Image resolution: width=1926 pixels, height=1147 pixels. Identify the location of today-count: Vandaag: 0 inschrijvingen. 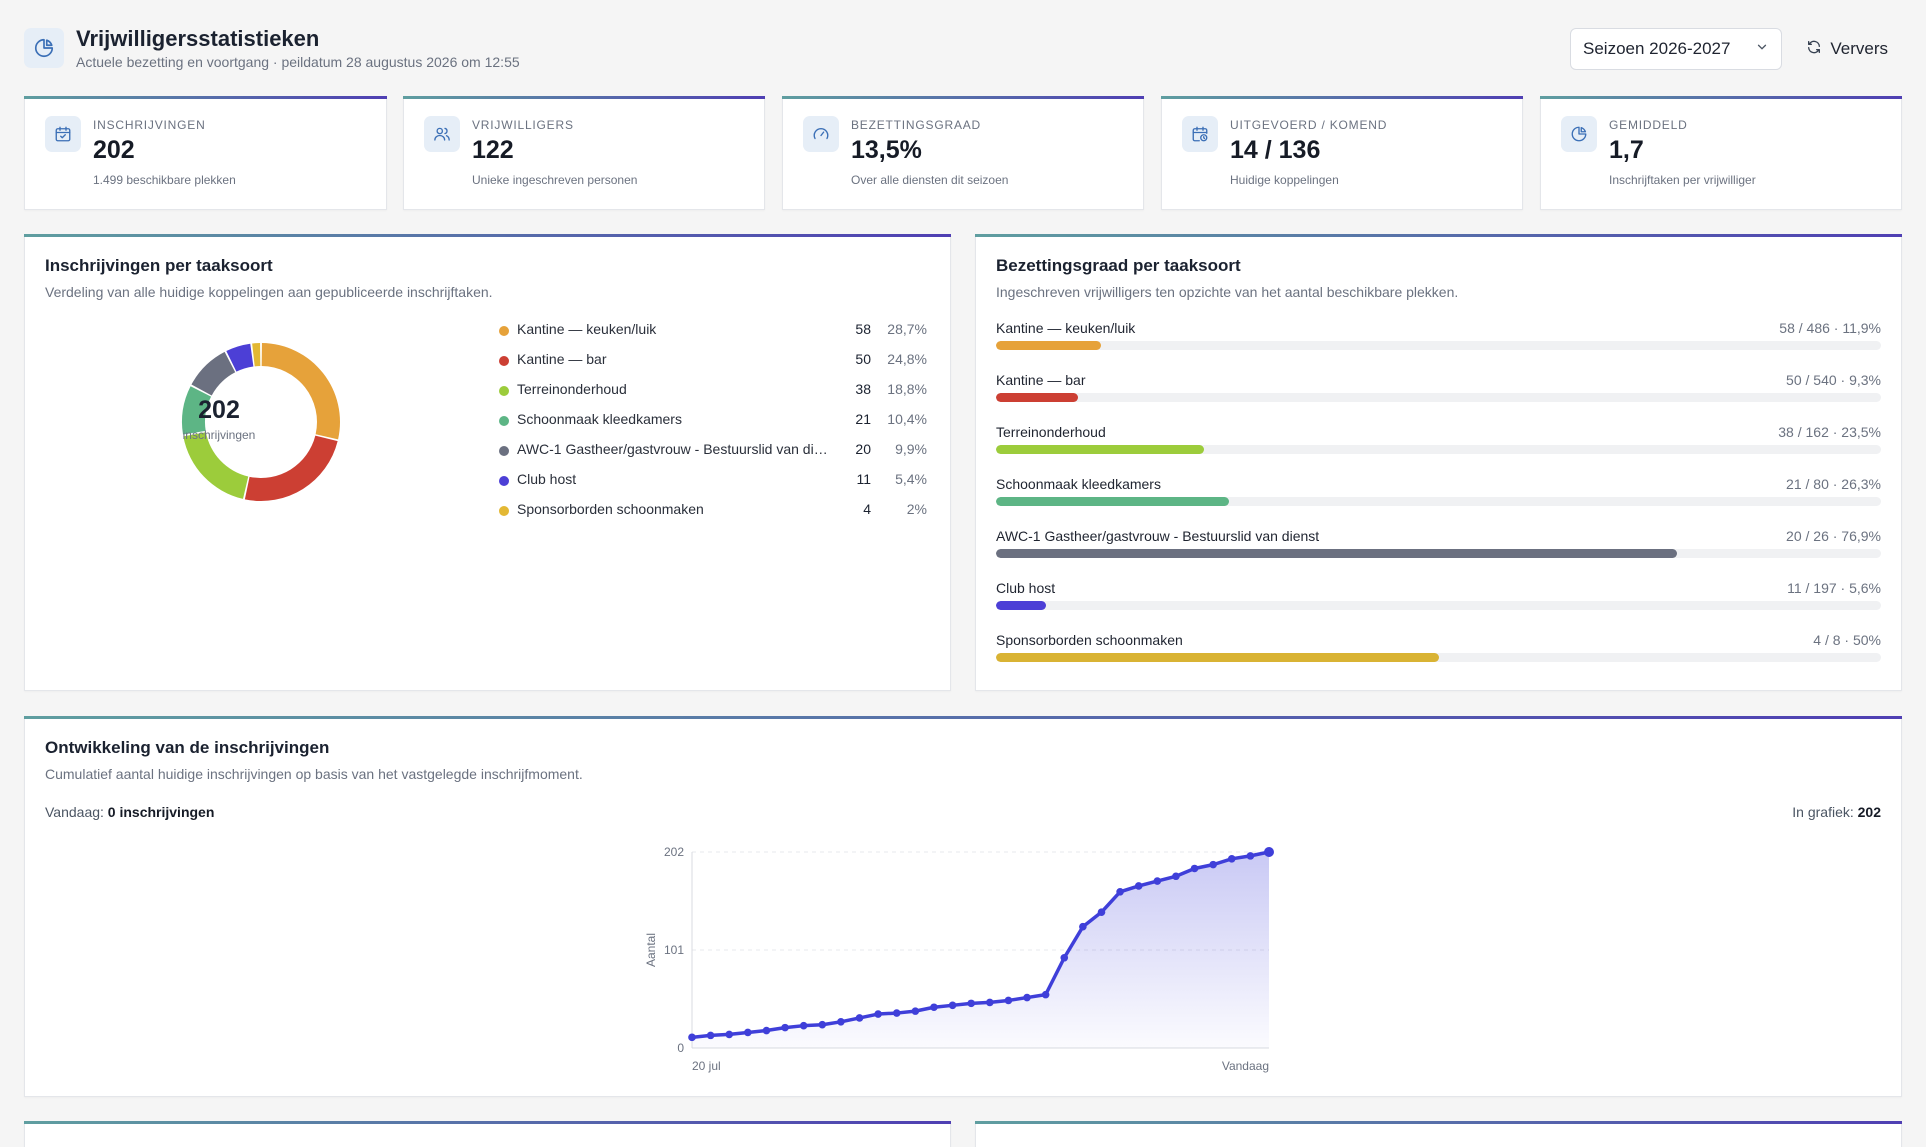
(129, 812).